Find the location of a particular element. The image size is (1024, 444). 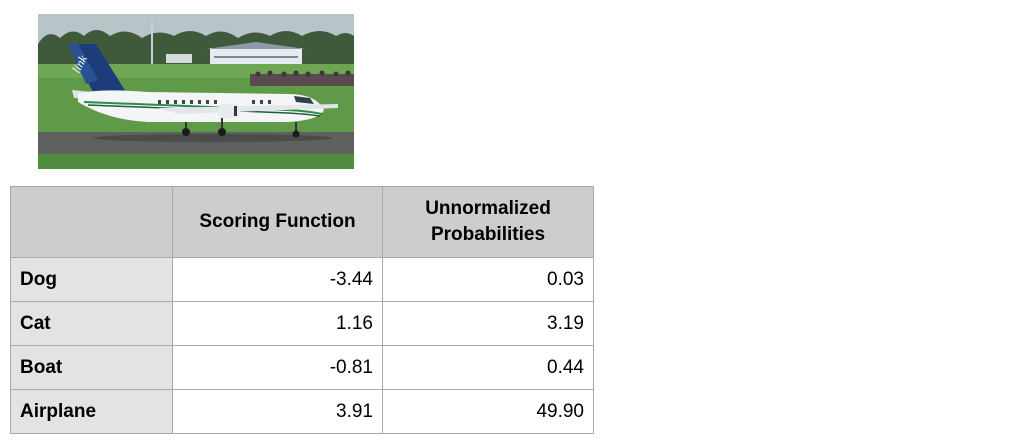

score-cell: -3.44 is located at coordinates (277, 279).